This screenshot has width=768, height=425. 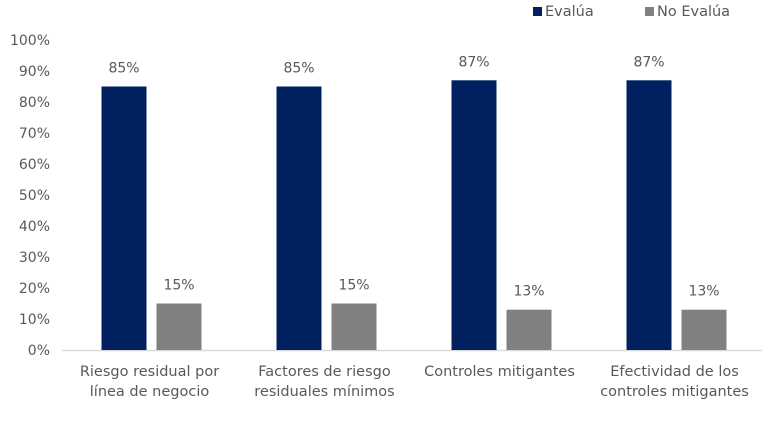 I want to click on legend-swatch-evalua, so click(x=537, y=11).